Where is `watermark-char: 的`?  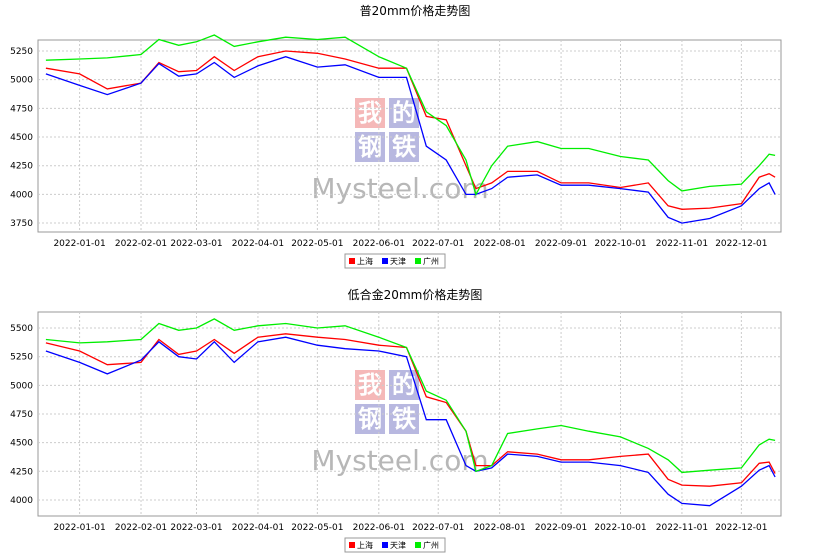
watermark-char: 的 is located at coordinates (404, 113).